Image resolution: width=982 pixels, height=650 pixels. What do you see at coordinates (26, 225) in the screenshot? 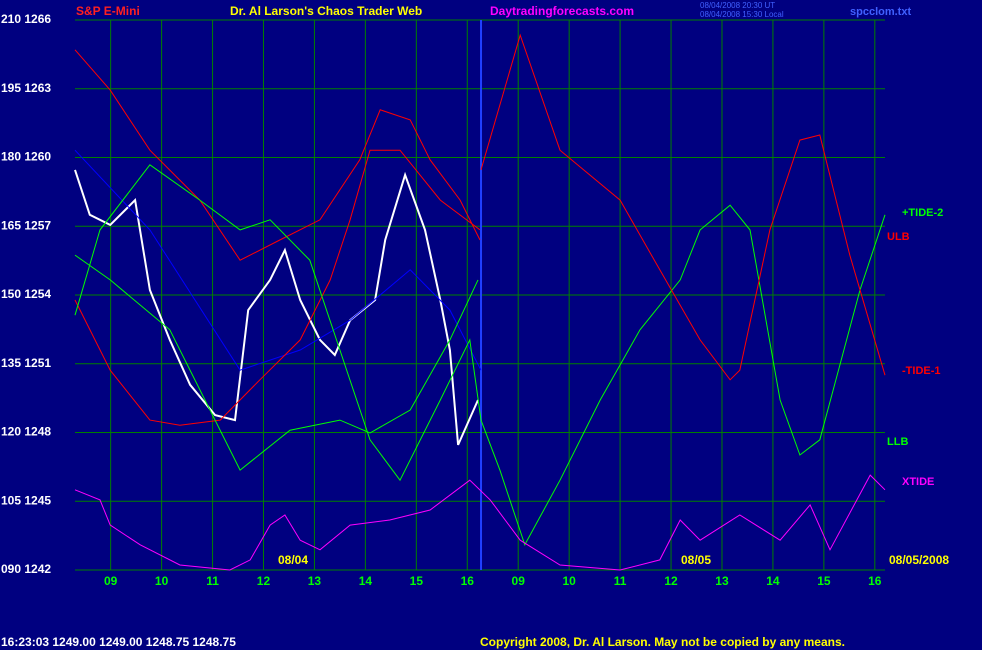
I see `y-tick-label: 165 1257` at bounding box center [26, 225].